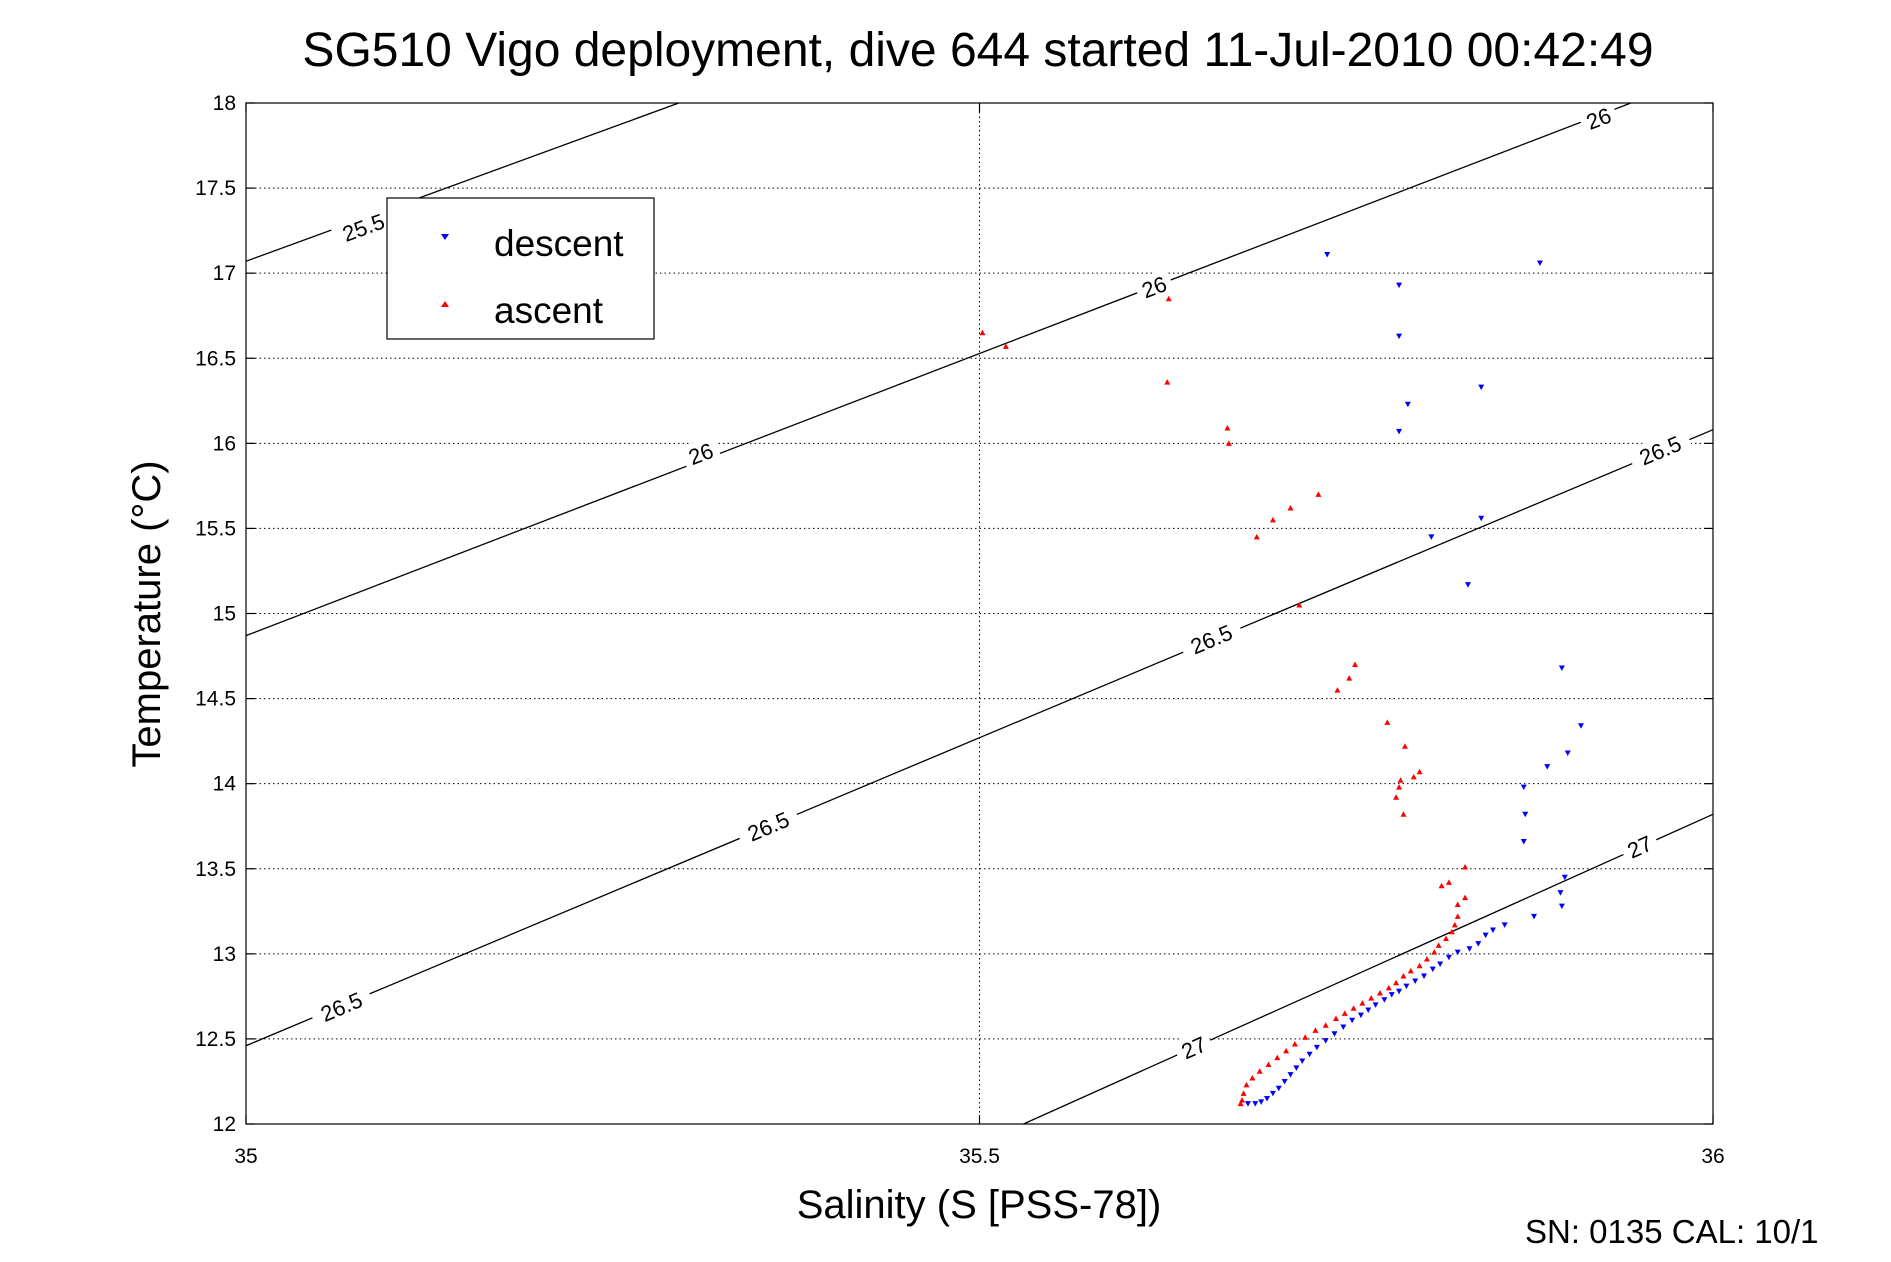  What do you see at coordinates (1672, 1231) in the screenshot?
I see `serial-calibration-note: SN: 0135 CAL: 10/1` at bounding box center [1672, 1231].